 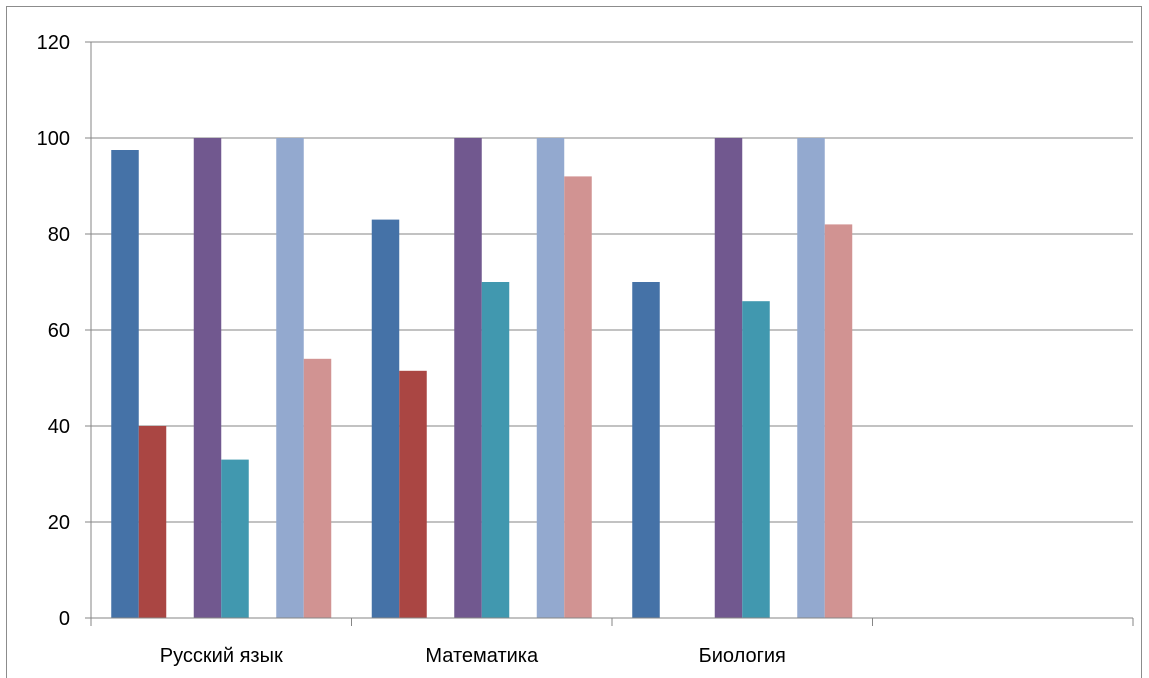 What do you see at coordinates (207, 378) in the screenshot?
I see `bar-cat0-series2` at bounding box center [207, 378].